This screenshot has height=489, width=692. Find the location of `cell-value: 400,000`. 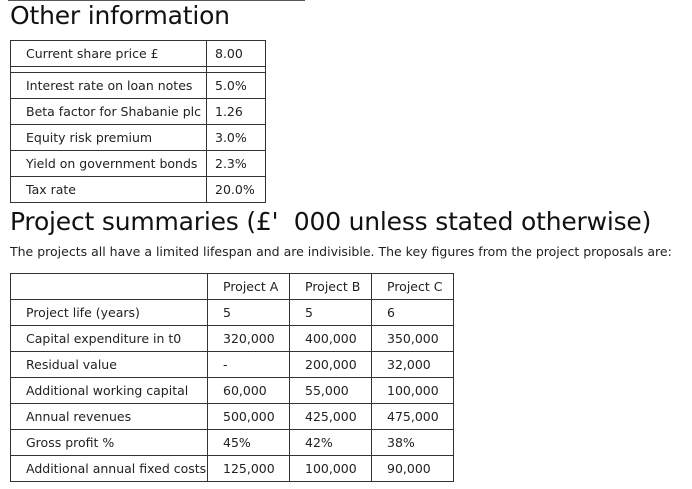

cell-value: 400,000 is located at coordinates (330, 338).